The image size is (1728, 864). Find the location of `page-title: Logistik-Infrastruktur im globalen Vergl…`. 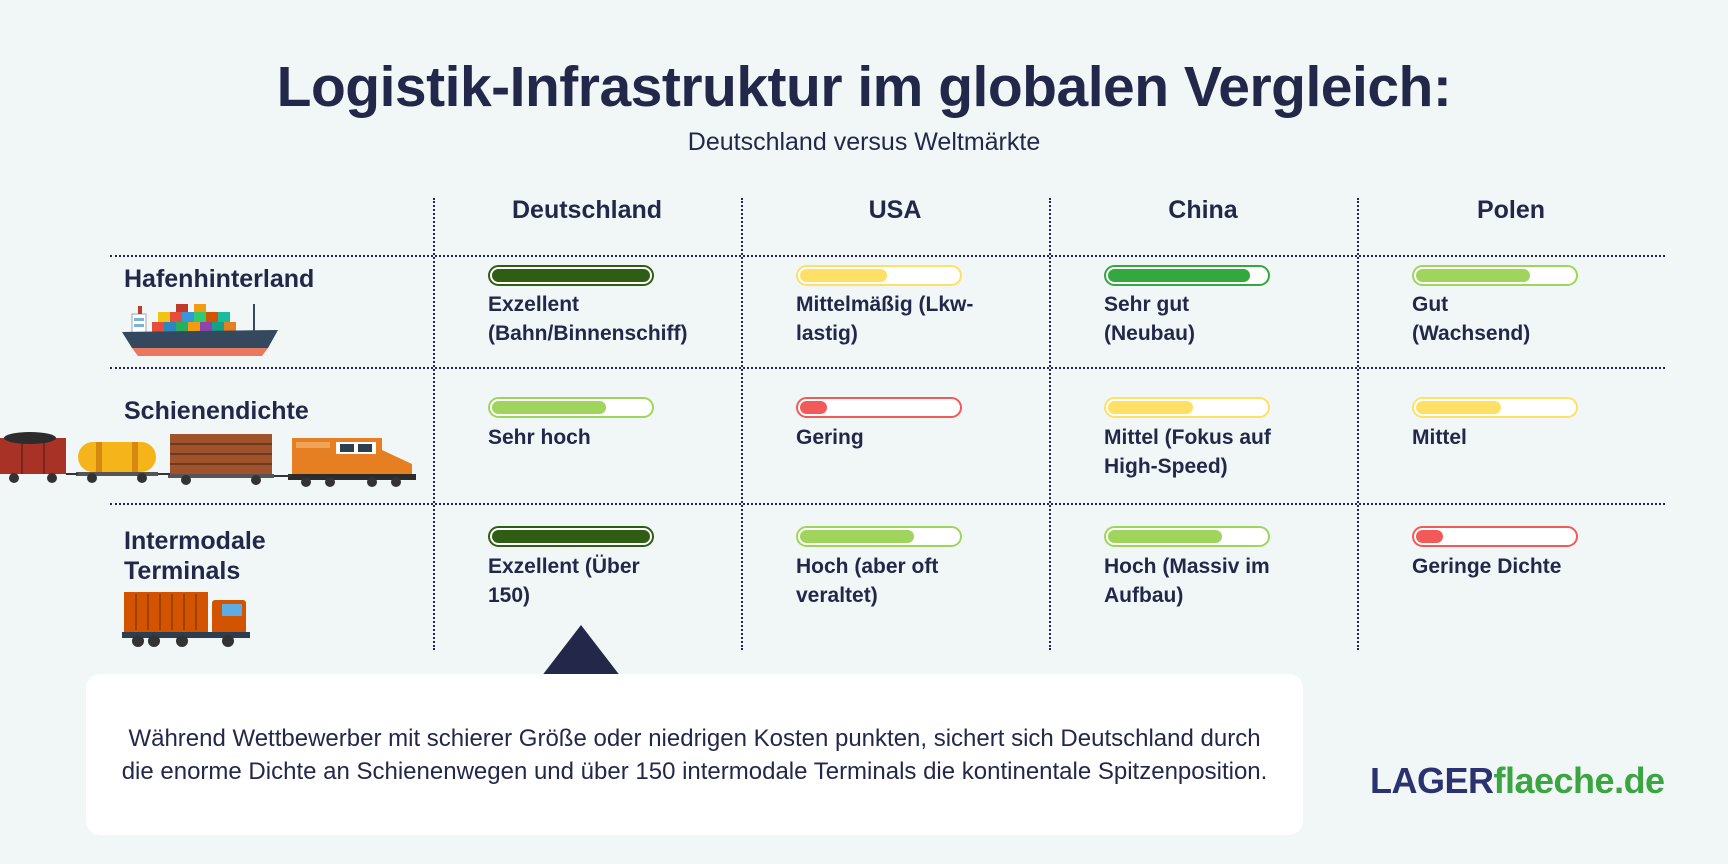

page-title: Logistik-Infrastruktur im globalen Vergl… is located at coordinates (864, 87).